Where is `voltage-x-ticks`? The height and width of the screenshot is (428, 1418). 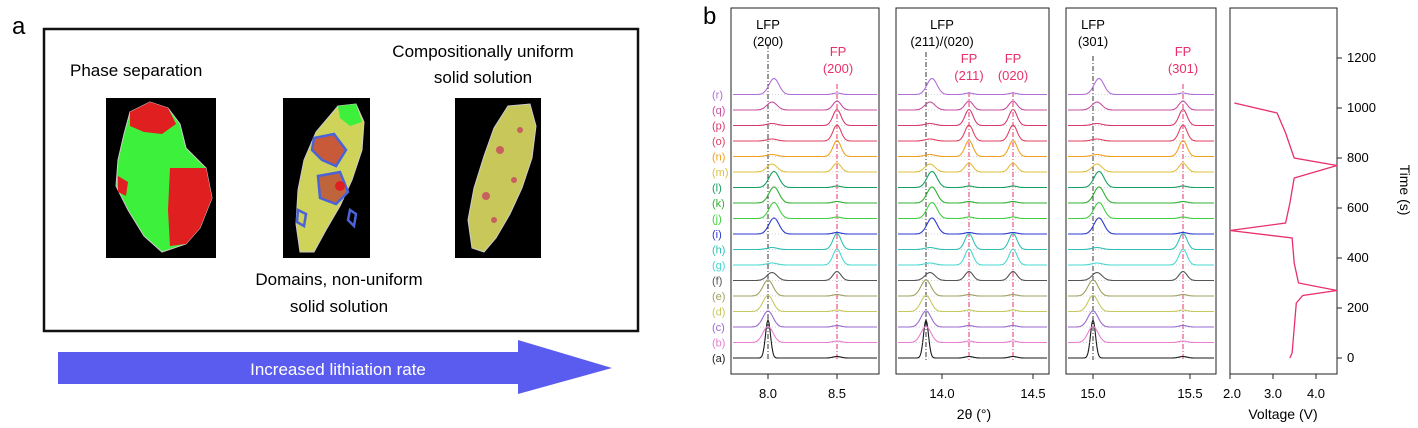 voltage-x-ticks is located at coordinates (1273, 376).